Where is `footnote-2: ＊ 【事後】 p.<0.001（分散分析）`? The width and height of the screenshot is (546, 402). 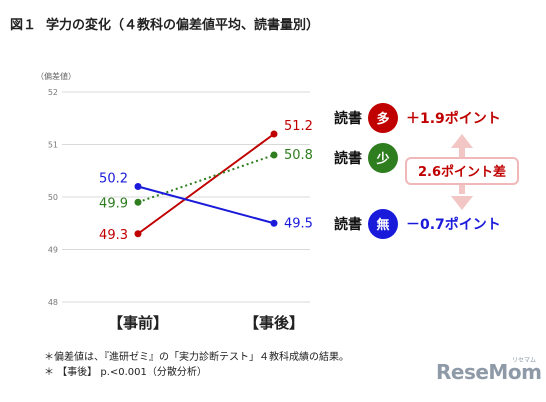 footnote-2: ＊ 【事後】 p.<0.001（分散分析） is located at coordinates (125, 372).